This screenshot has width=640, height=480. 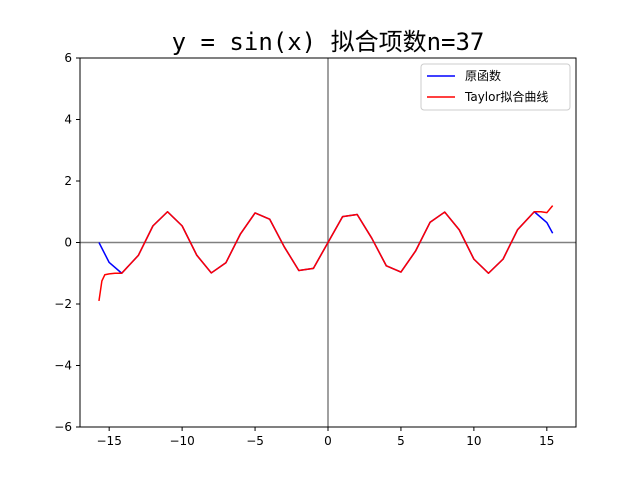 What do you see at coordinates (326, 253) in the screenshot?
I see `series-line-taylor-fit` at bounding box center [326, 253].